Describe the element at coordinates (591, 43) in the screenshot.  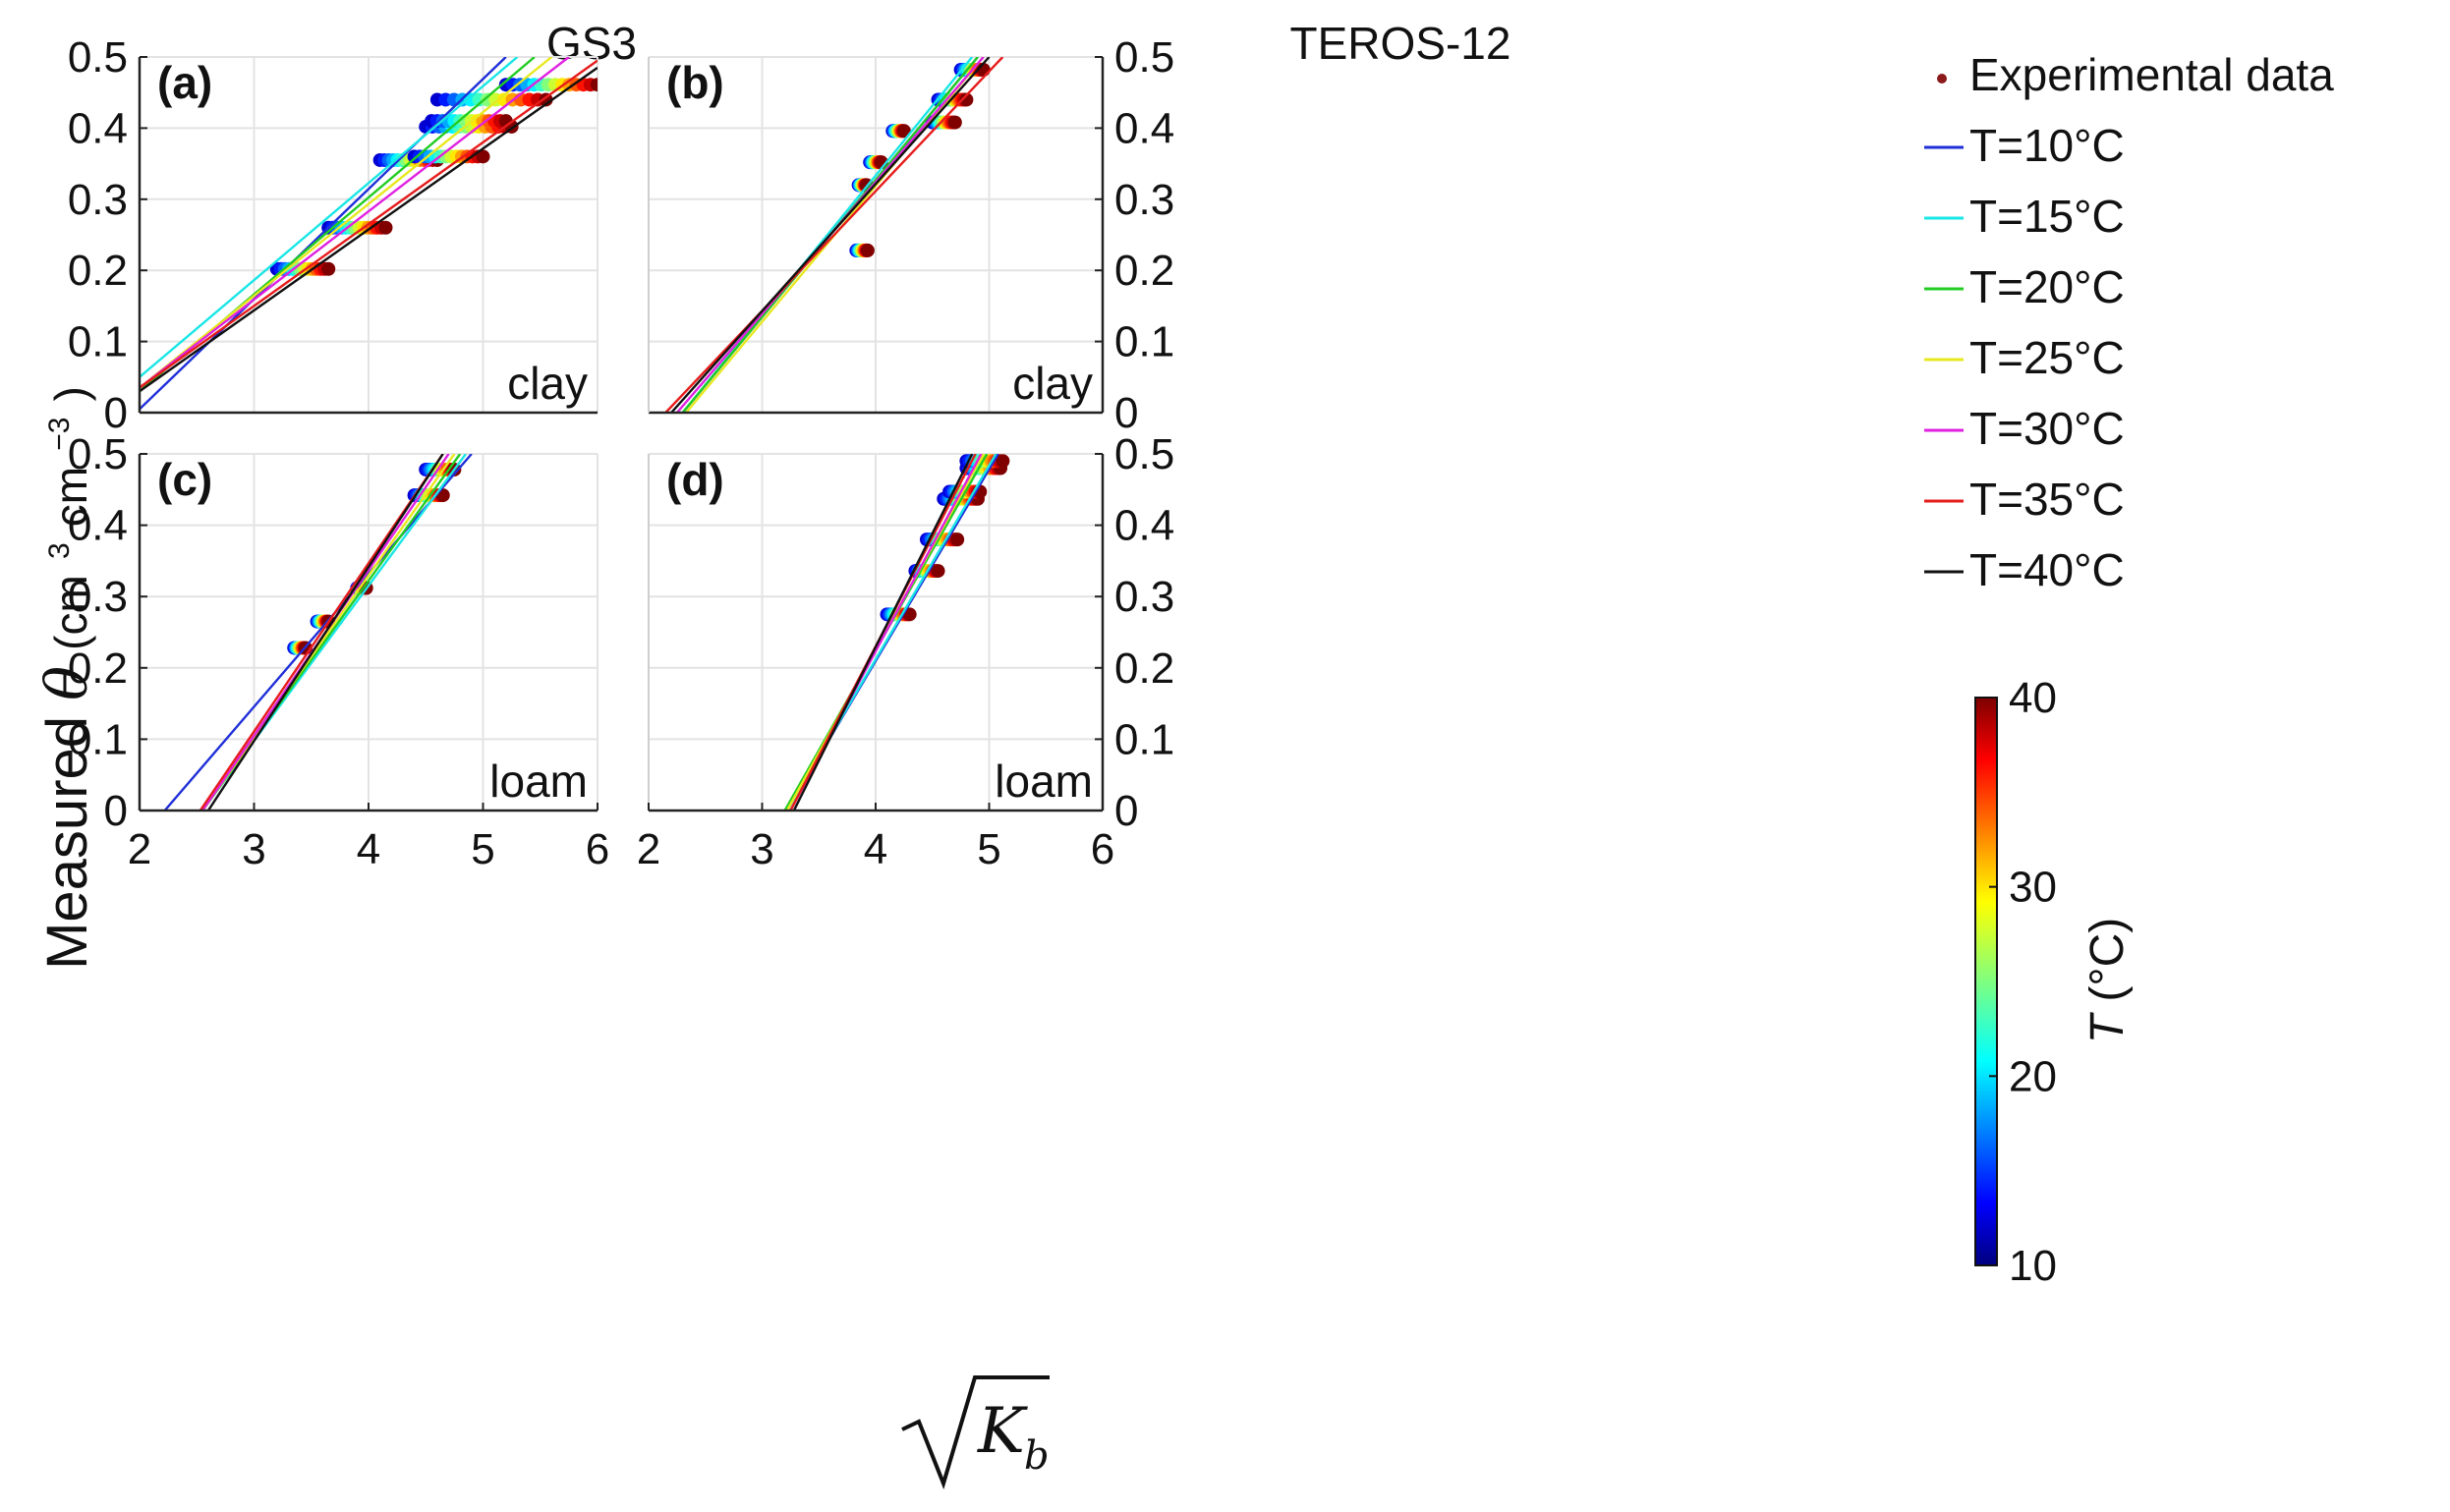
I see `col-title-gs3: GS3` at that location.